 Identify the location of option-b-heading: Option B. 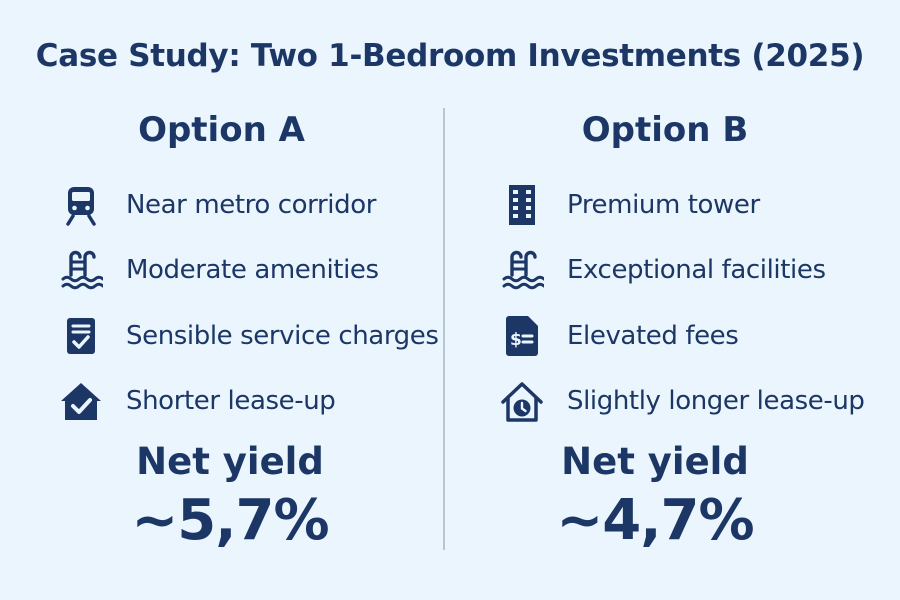
(665, 130).